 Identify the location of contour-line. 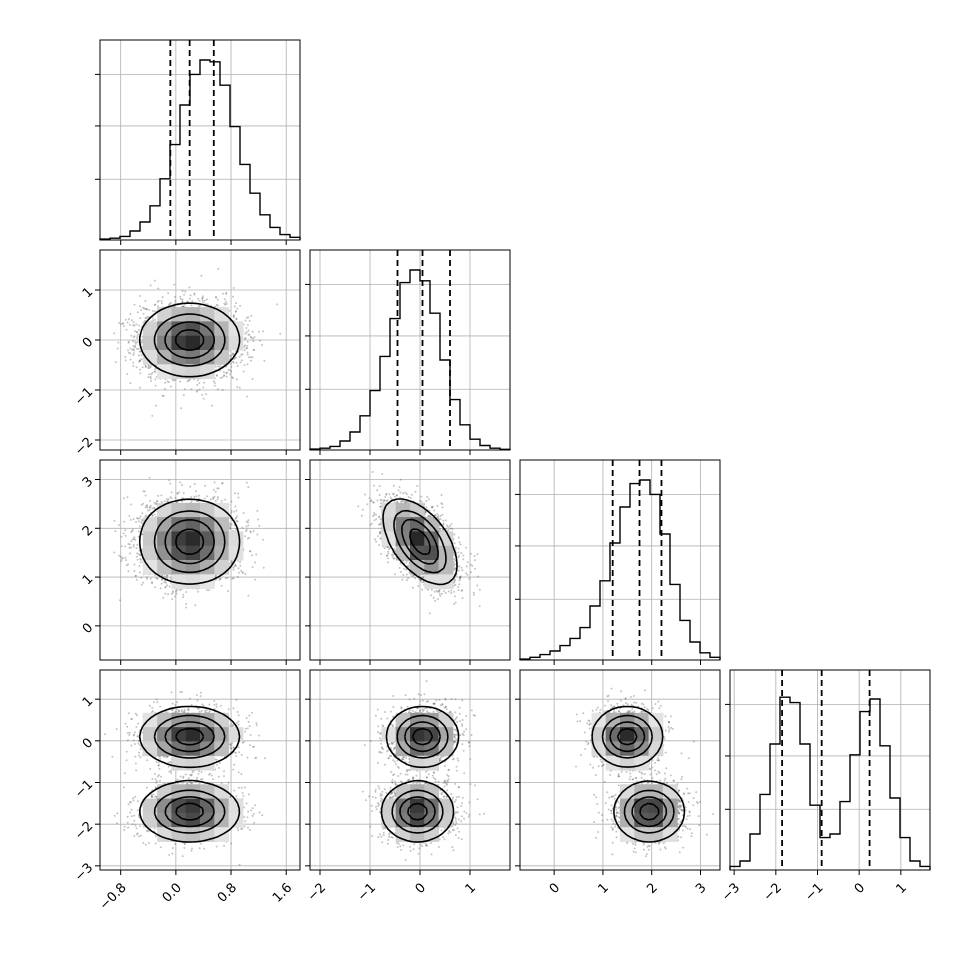
(189, 340).